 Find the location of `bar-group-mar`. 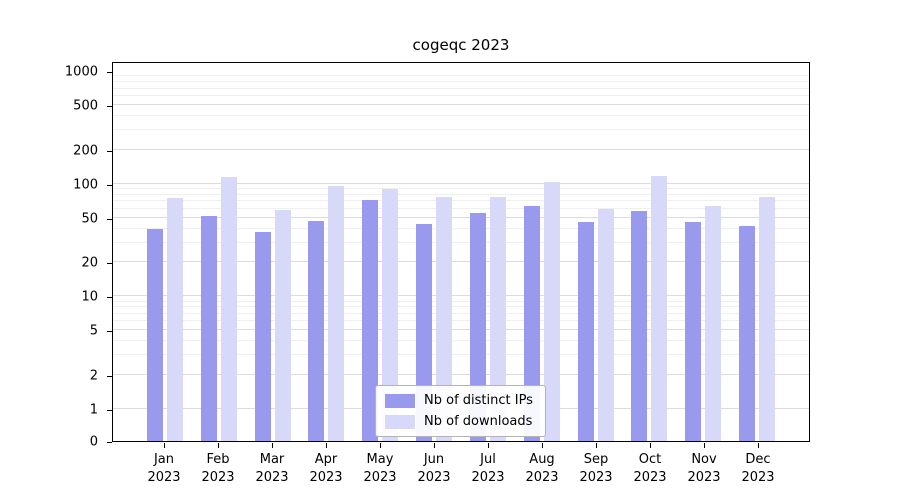

bar-group-mar is located at coordinates (273, 252).